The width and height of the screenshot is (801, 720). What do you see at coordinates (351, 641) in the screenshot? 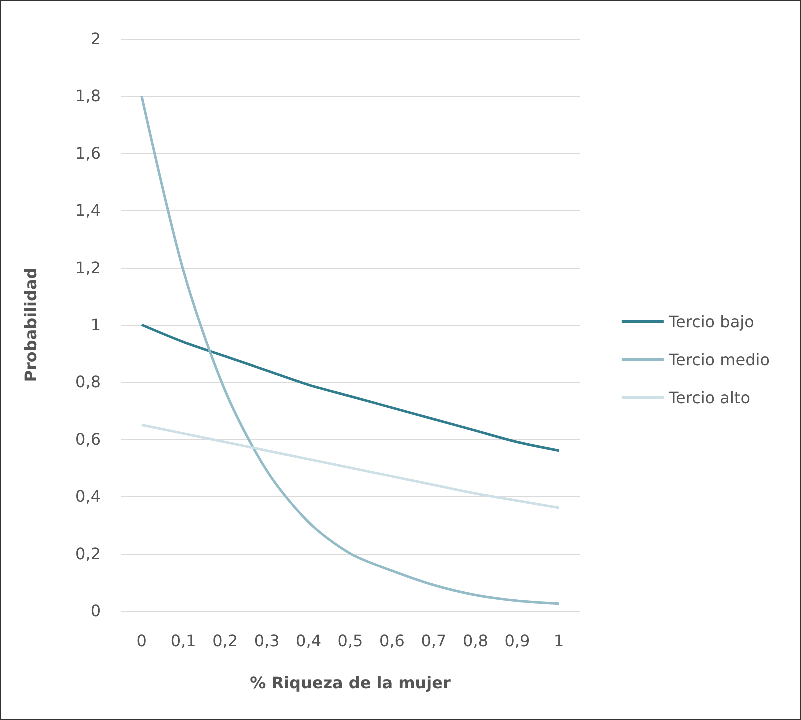
I see `x-tick-label: 0,5` at bounding box center [351, 641].